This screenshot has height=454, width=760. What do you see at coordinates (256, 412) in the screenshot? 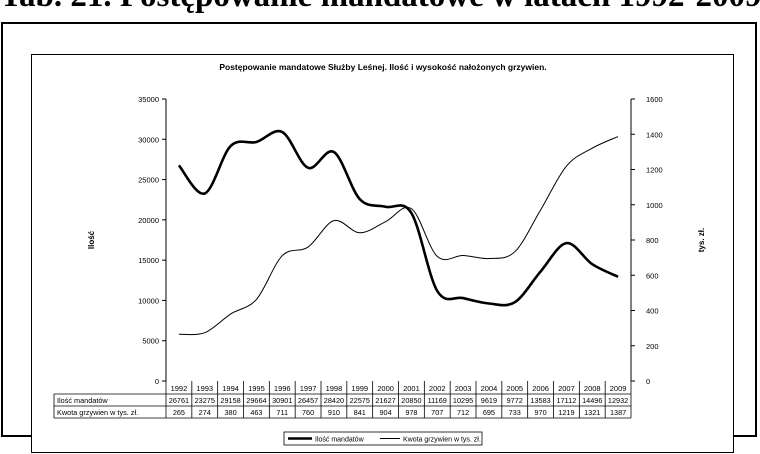
I see `data-label-kwota: 463` at bounding box center [256, 412].